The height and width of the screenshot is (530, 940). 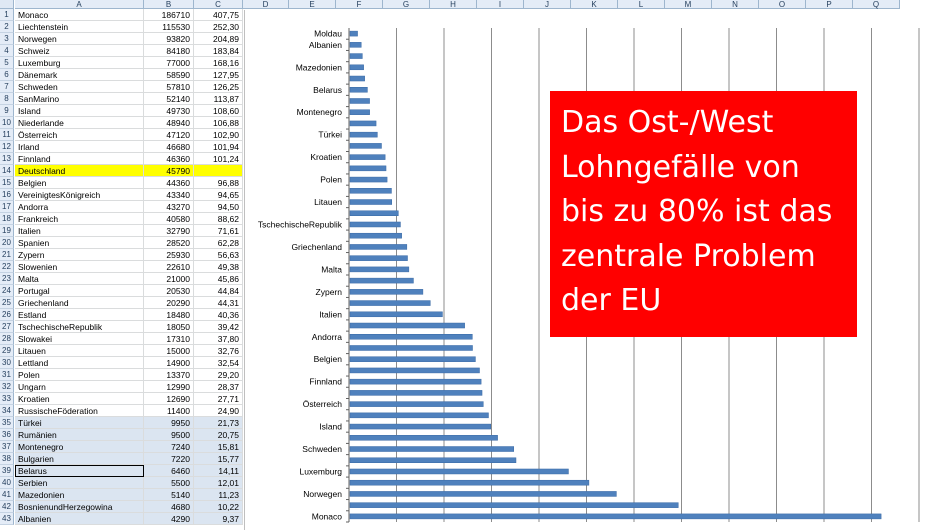 What do you see at coordinates (355, 45) in the screenshot?
I see `bar-albanien` at bounding box center [355, 45].